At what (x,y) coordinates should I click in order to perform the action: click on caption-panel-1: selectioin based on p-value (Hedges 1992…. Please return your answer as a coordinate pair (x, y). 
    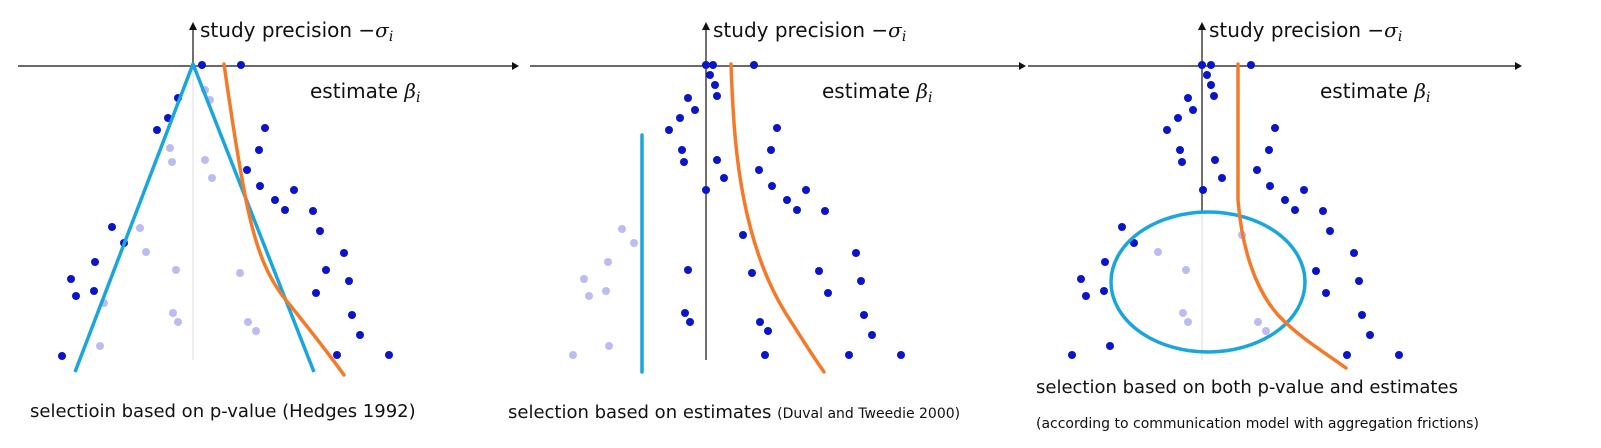
    Looking at the image, I should click on (223, 411).